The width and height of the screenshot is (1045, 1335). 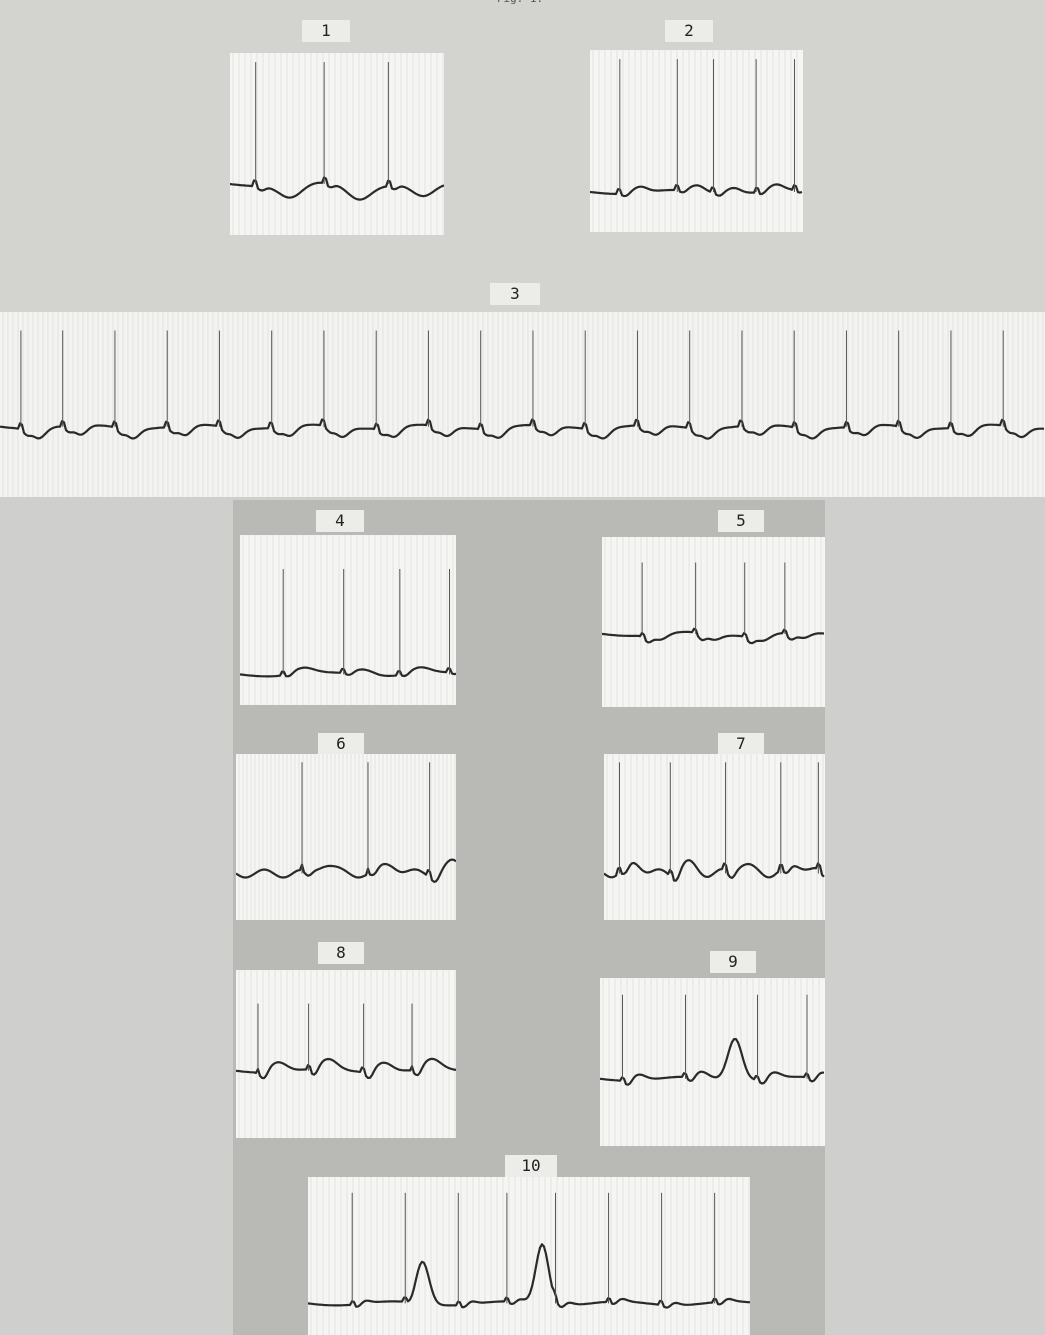 What do you see at coordinates (341, 744) in the screenshot?
I see `panel-label-6: 6` at bounding box center [341, 744].